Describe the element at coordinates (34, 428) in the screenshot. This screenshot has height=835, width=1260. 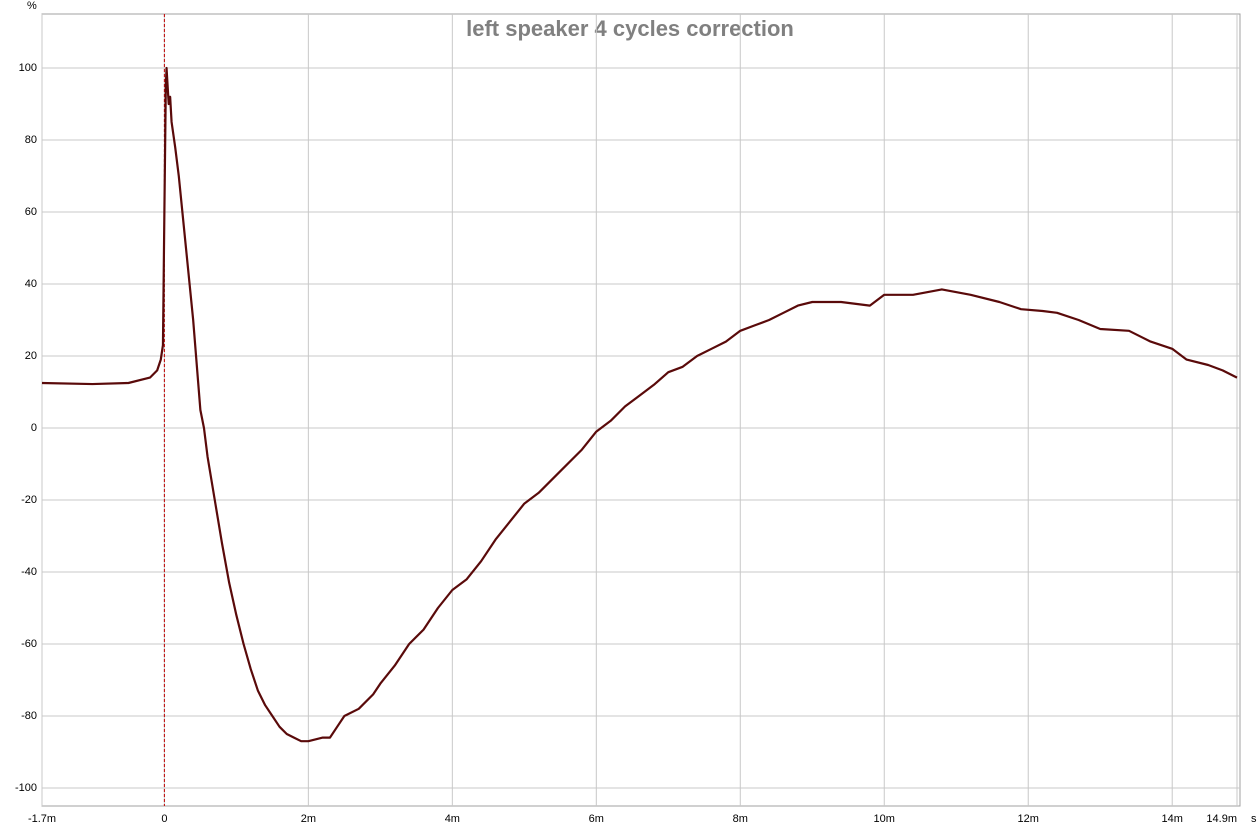
I see `y-tick-label: 0` at that location.